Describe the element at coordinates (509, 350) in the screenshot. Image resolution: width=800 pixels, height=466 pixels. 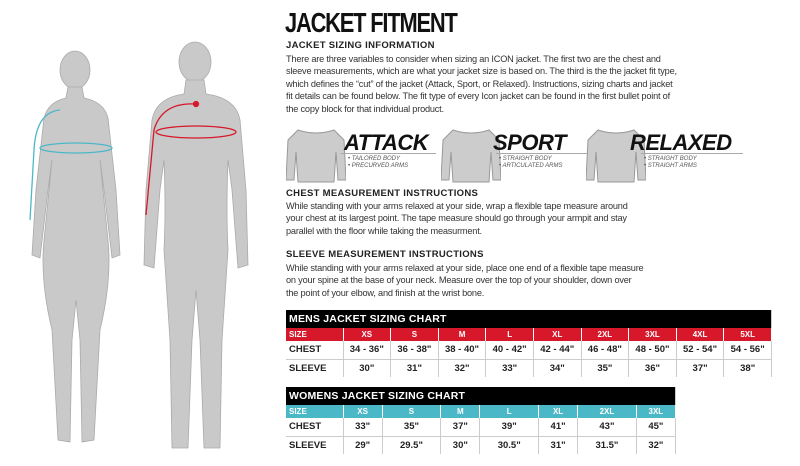
I see `table-cell: 40 - 42"` at that location.